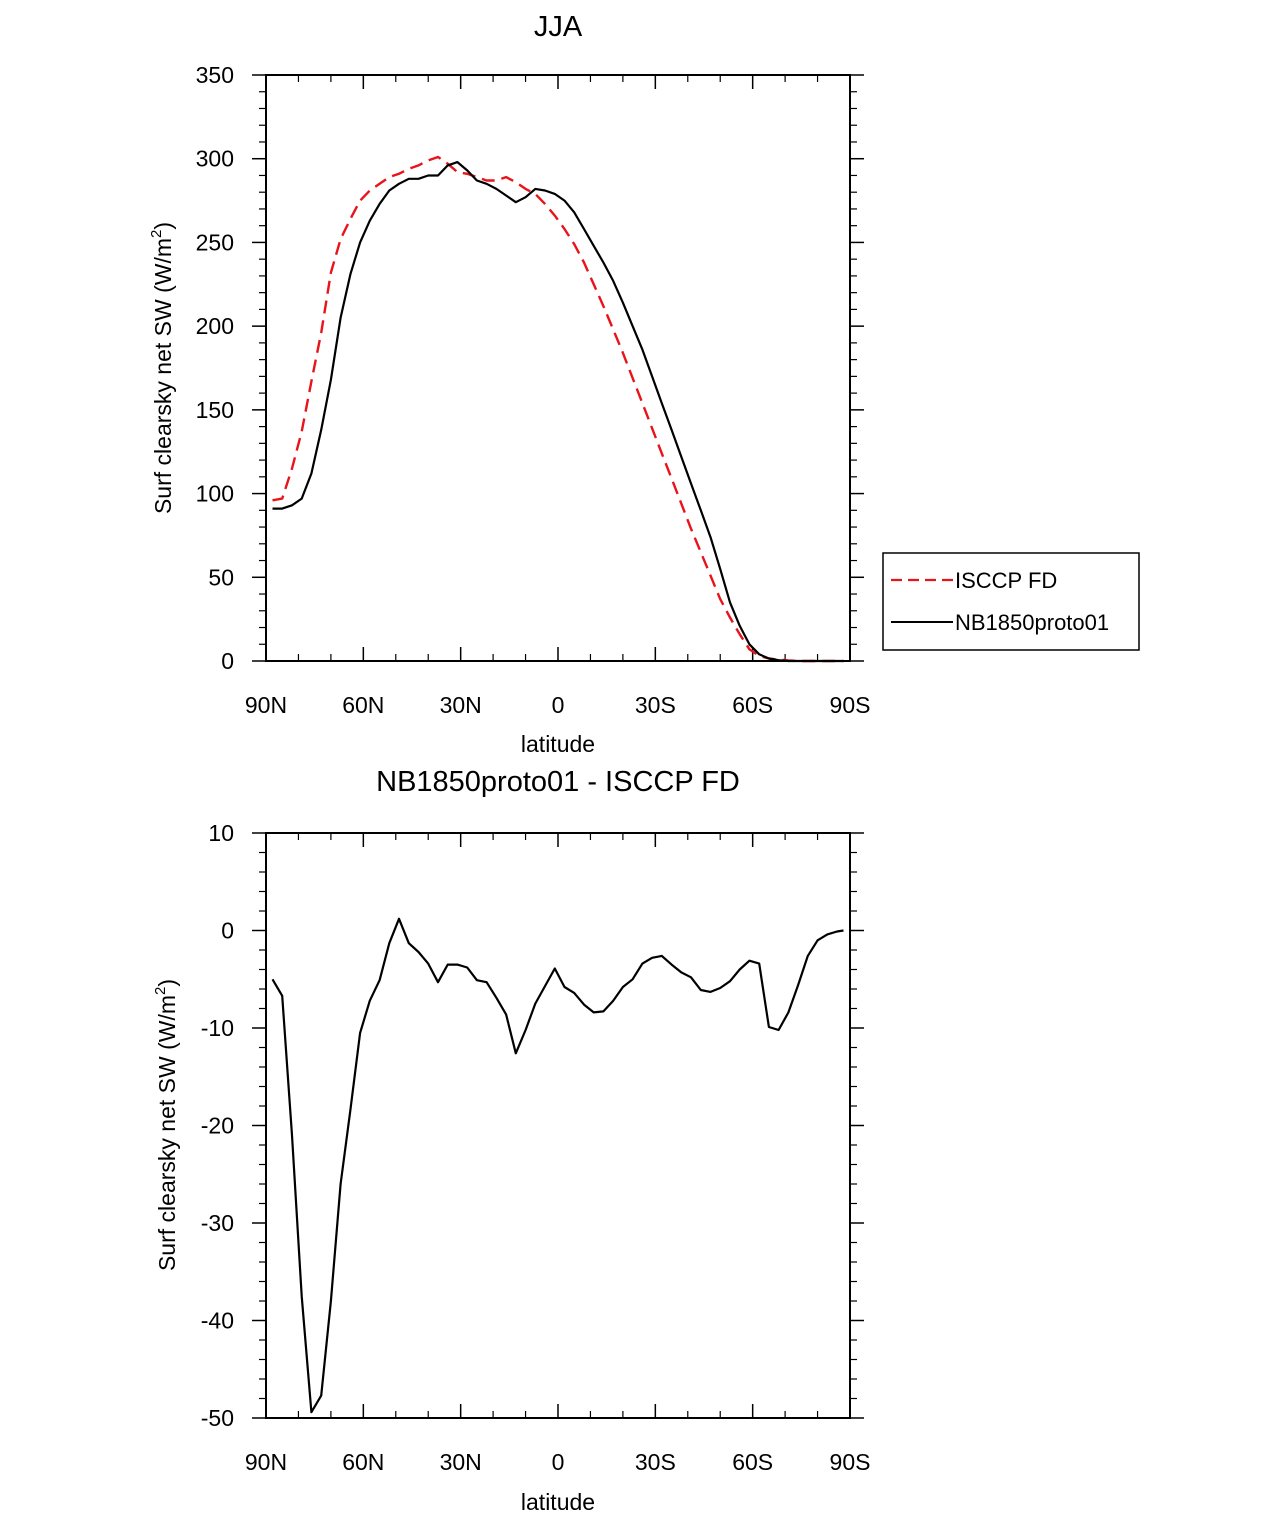 Image resolution: width=1285 pixels, height=1517 pixels. I want to click on top-y-axis-label-superscript: 2, so click(156, 234).